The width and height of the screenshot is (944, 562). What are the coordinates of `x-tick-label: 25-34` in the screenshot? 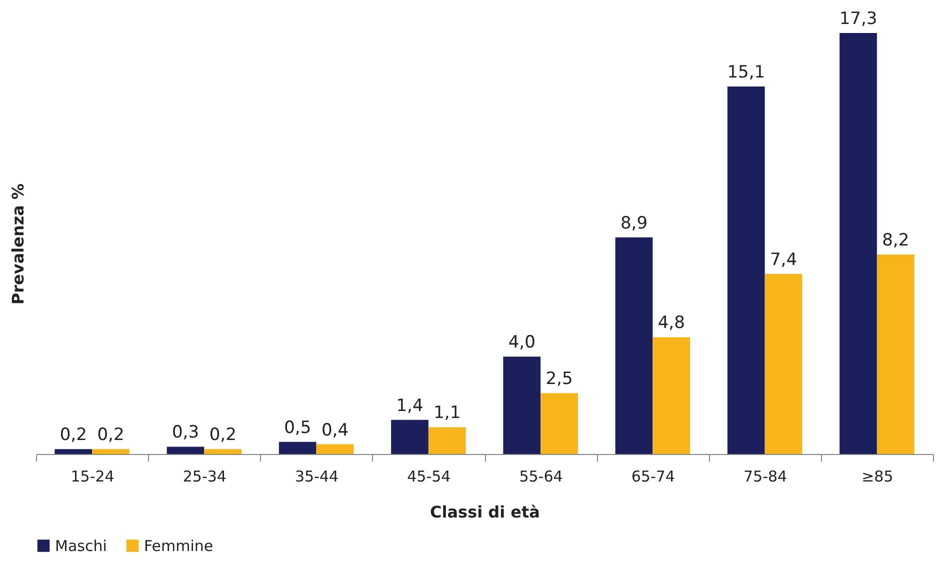 It's located at (204, 477).